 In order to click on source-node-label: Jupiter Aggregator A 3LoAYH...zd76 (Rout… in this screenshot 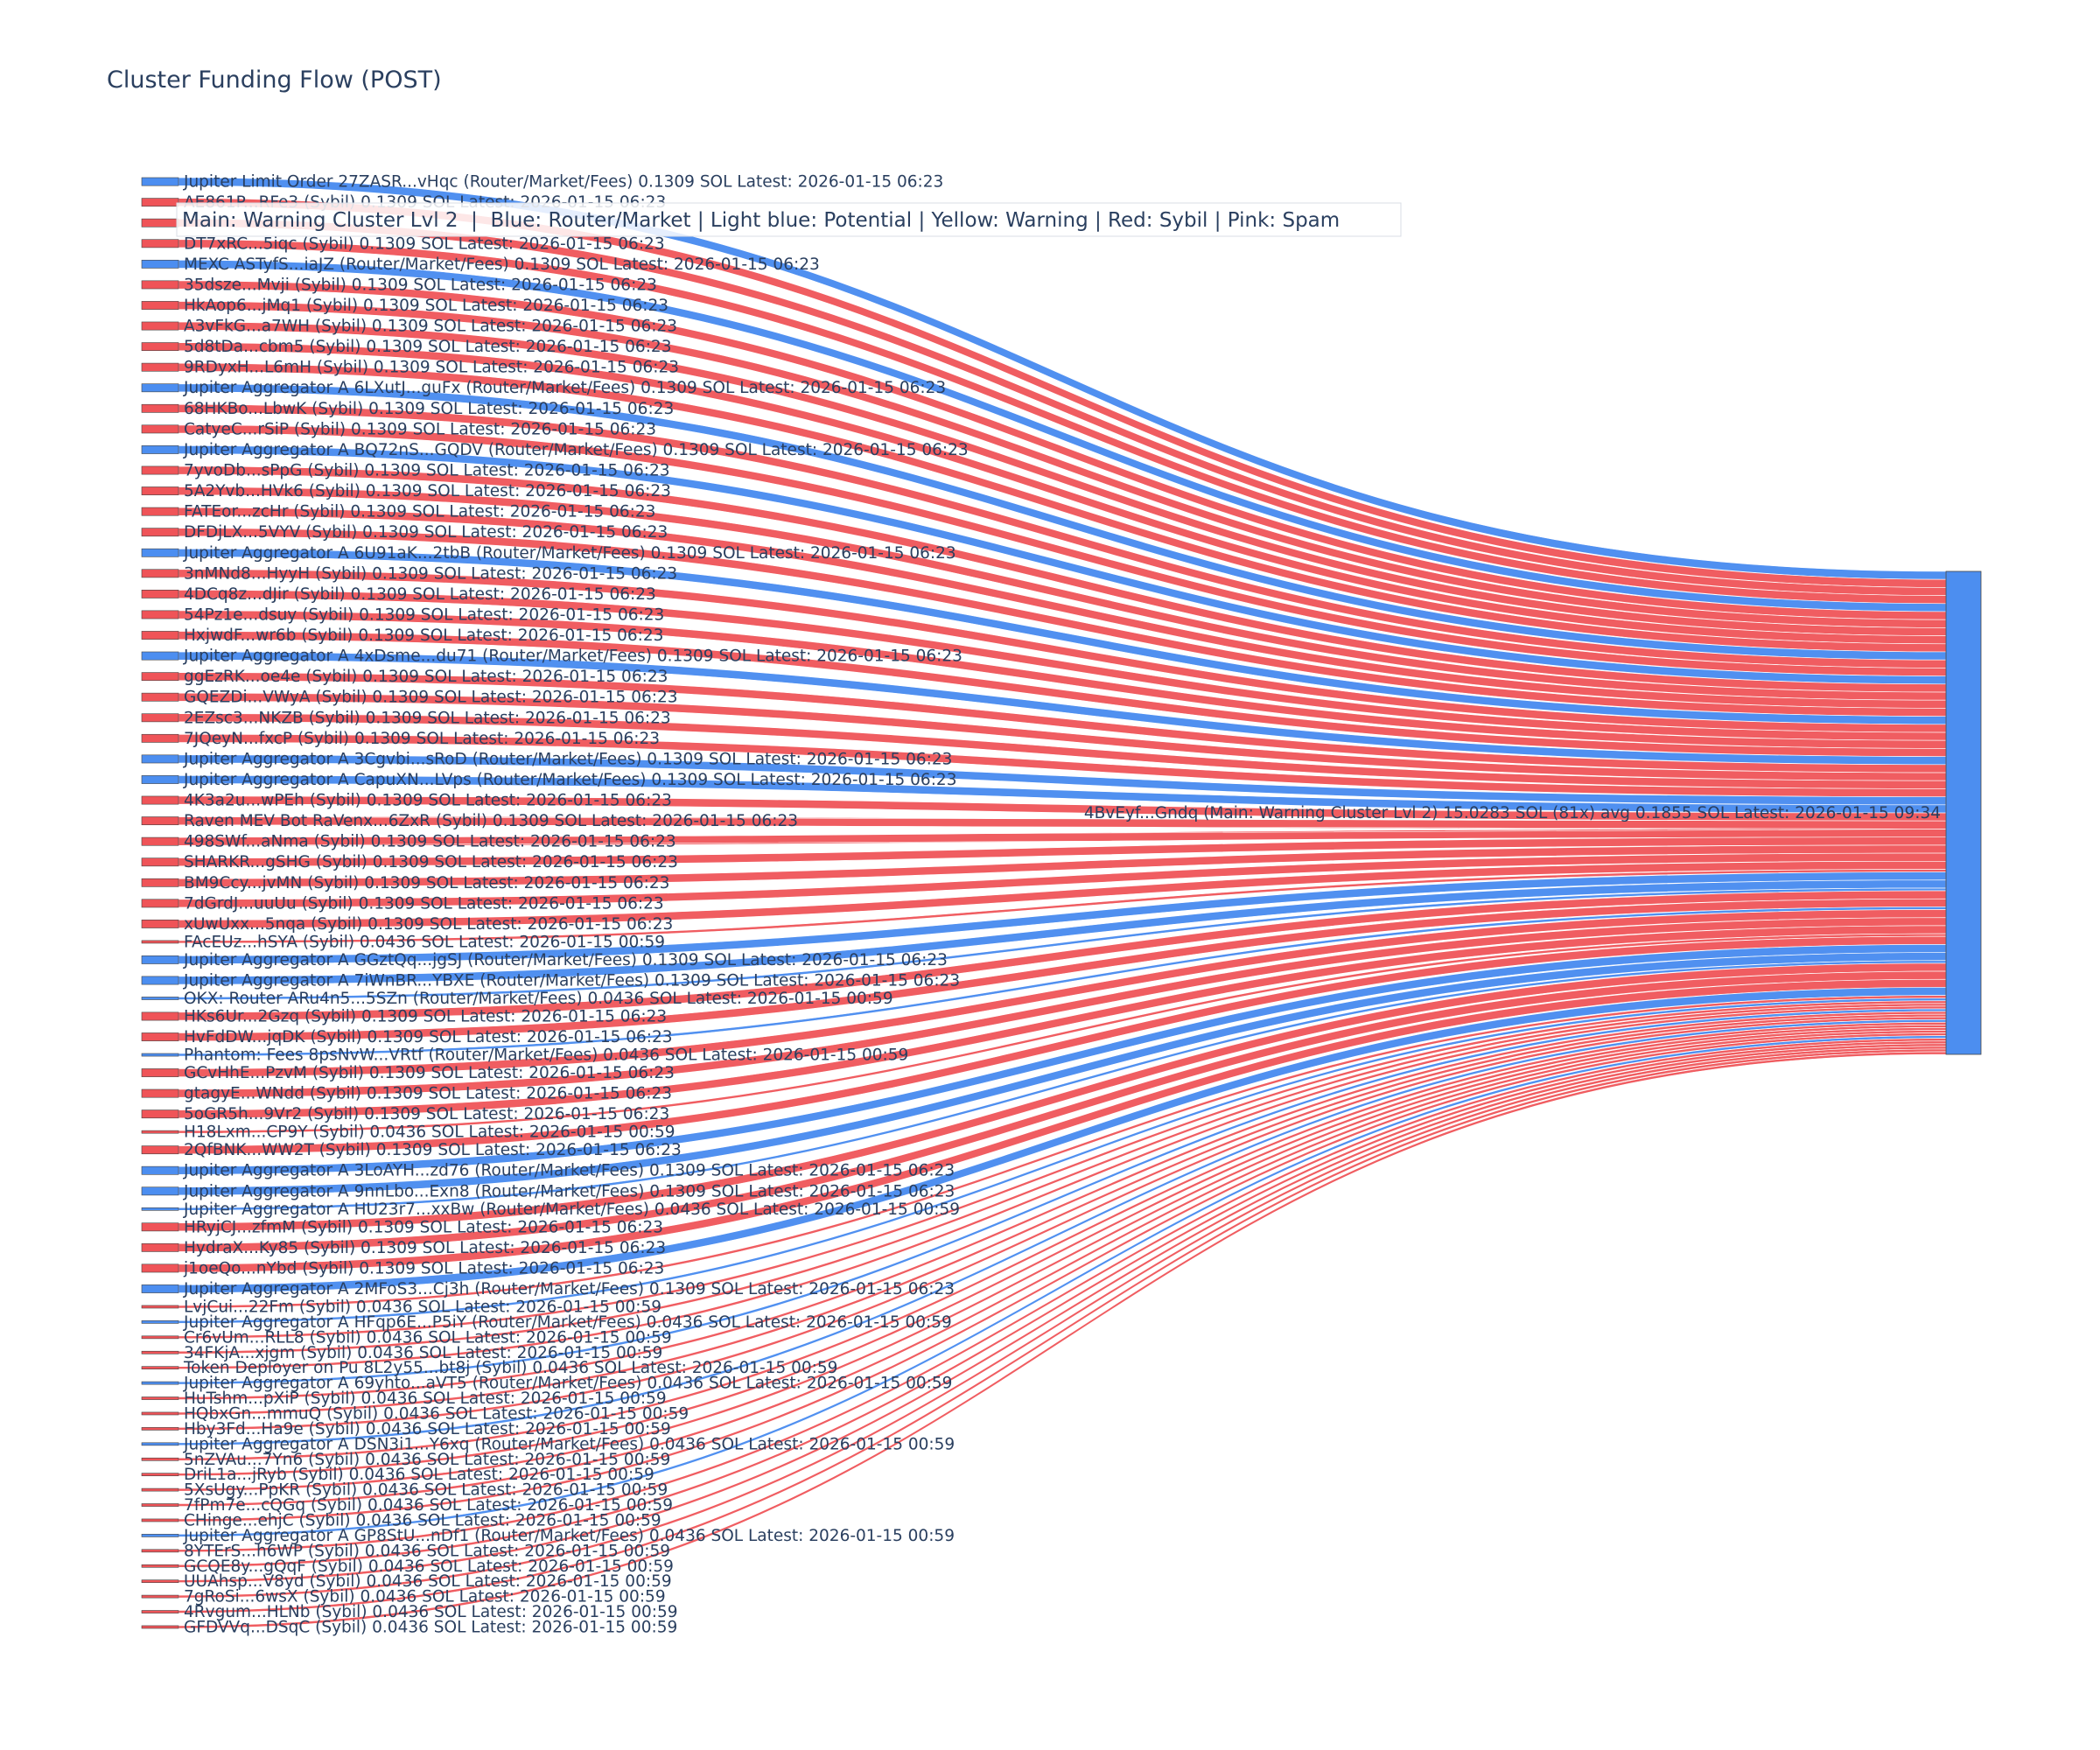, I will do `click(569, 1171)`.